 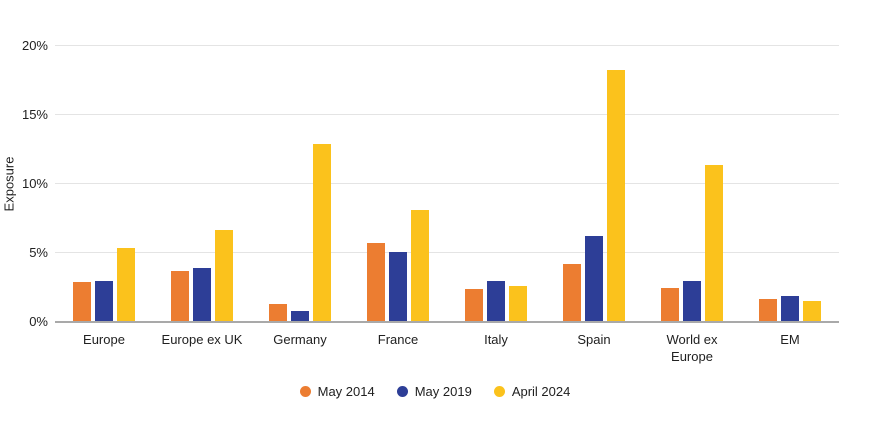 I want to click on gridline-10pct, so click(x=447, y=183).